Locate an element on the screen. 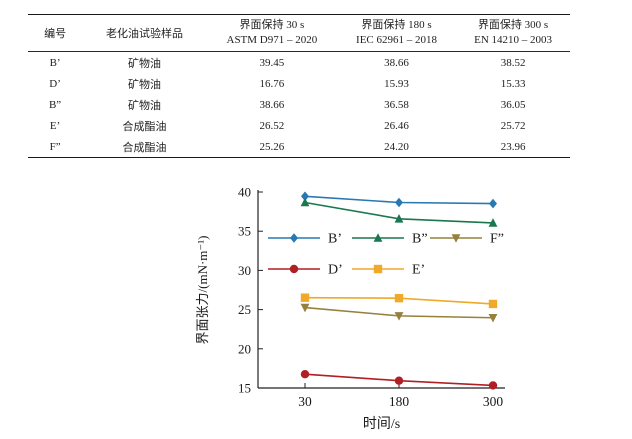 The width and height of the screenshot is (632, 439). cell-id: E’ is located at coordinates (55, 125).